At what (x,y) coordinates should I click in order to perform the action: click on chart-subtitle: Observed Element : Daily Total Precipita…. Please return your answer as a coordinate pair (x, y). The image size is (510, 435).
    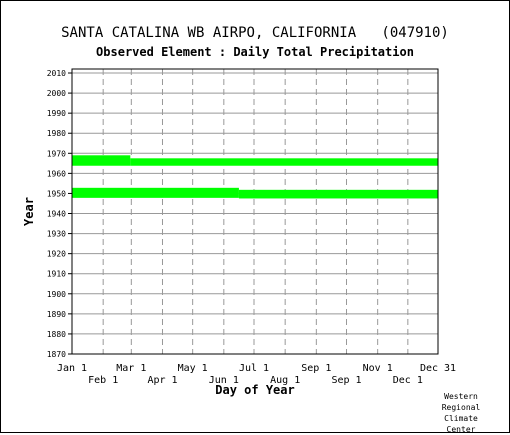
    Looking at the image, I should click on (255, 52).